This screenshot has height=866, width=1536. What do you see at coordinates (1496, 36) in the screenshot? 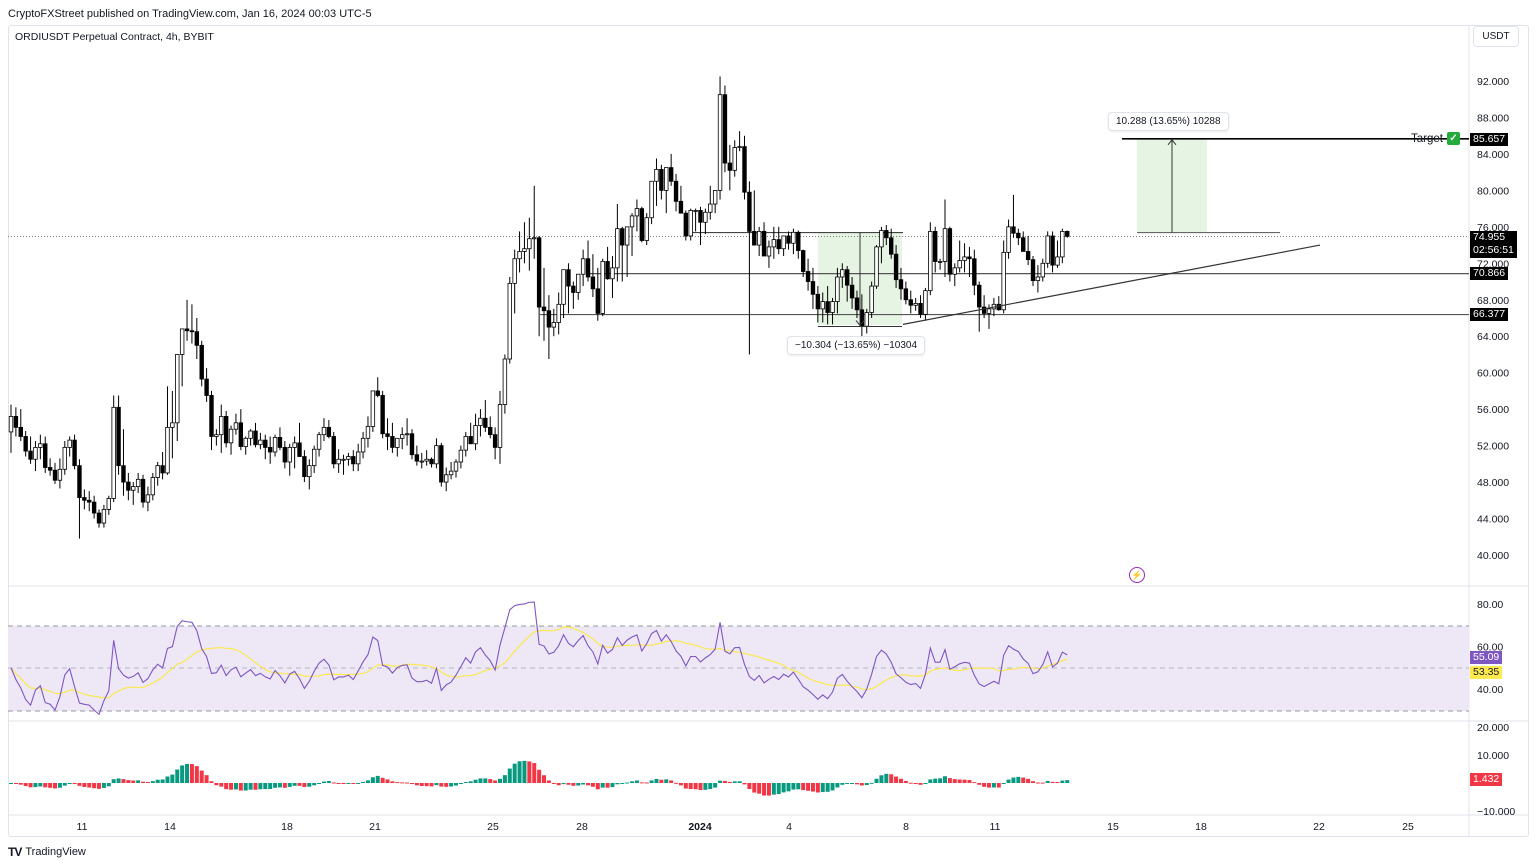
I see `currency-button: USDT` at bounding box center [1496, 36].